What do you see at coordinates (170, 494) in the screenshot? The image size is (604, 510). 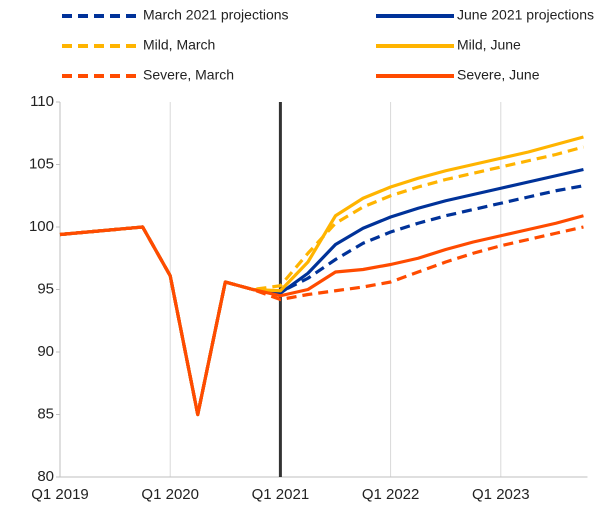 I see `x-tick-label: Q1 2020` at bounding box center [170, 494].